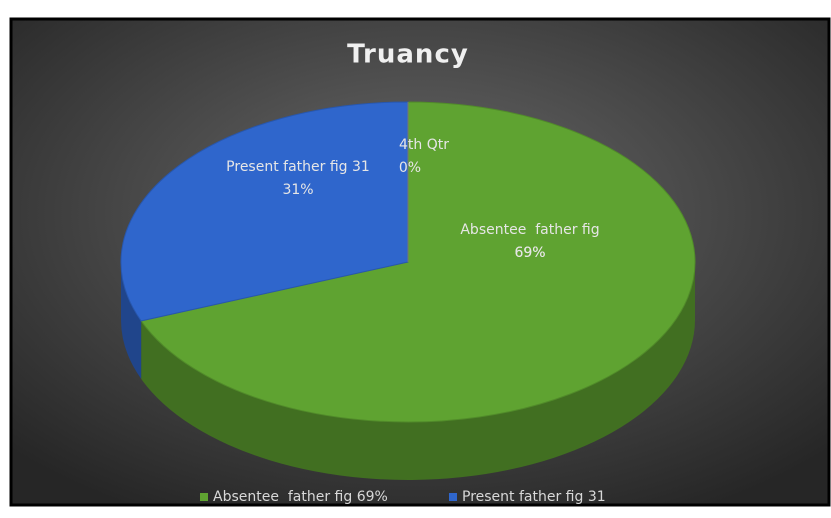  What do you see at coordinates (410, 168) in the screenshot?
I see `data-label-value: 0%` at bounding box center [410, 168].